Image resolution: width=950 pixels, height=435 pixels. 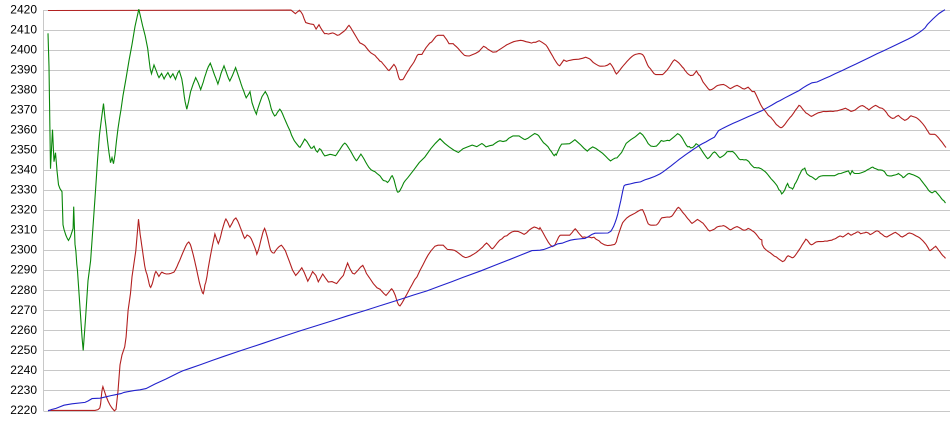 I want to click on svg-text: 2280, so click(x=23, y=290).